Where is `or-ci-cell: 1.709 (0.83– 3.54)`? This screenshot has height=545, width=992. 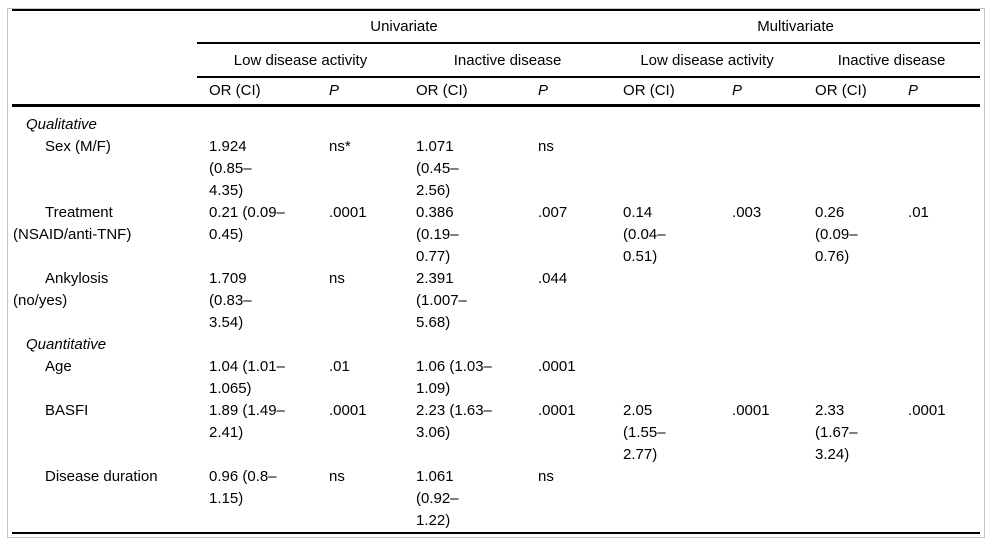
or-ci-cell: 1.709 (0.83– 3.54) is located at coordinates (230, 300).